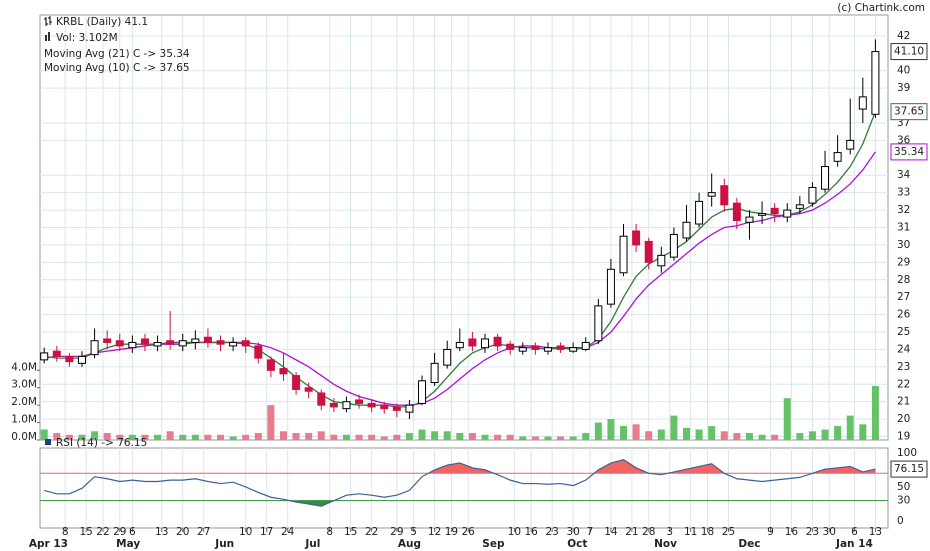 The height and width of the screenshot is (551, 930). What do you see at coordinates (101, 443) in the screenshot?
I see `legend-rsi: RSI (14) -> 76.15` at bounding box center [101, 443].